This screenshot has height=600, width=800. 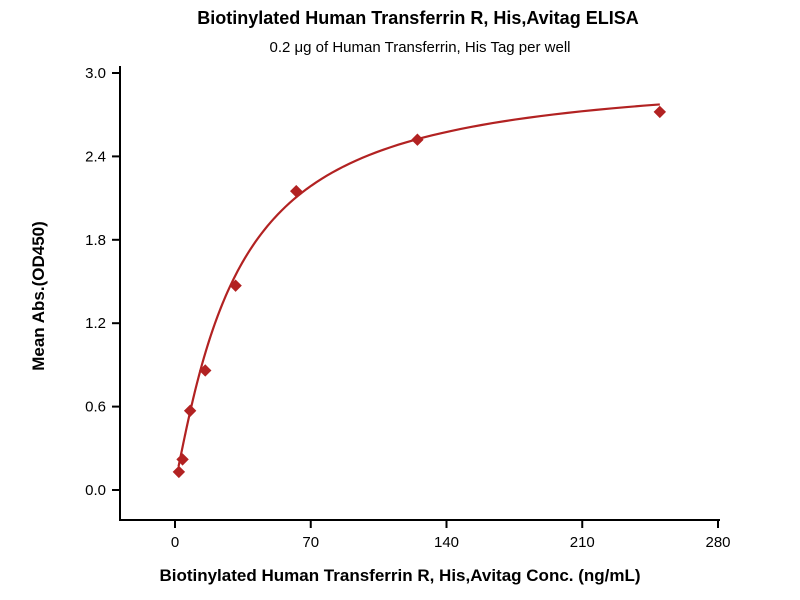 I want to click on y-tick-label: 3.0, so click(x=95, y=73).